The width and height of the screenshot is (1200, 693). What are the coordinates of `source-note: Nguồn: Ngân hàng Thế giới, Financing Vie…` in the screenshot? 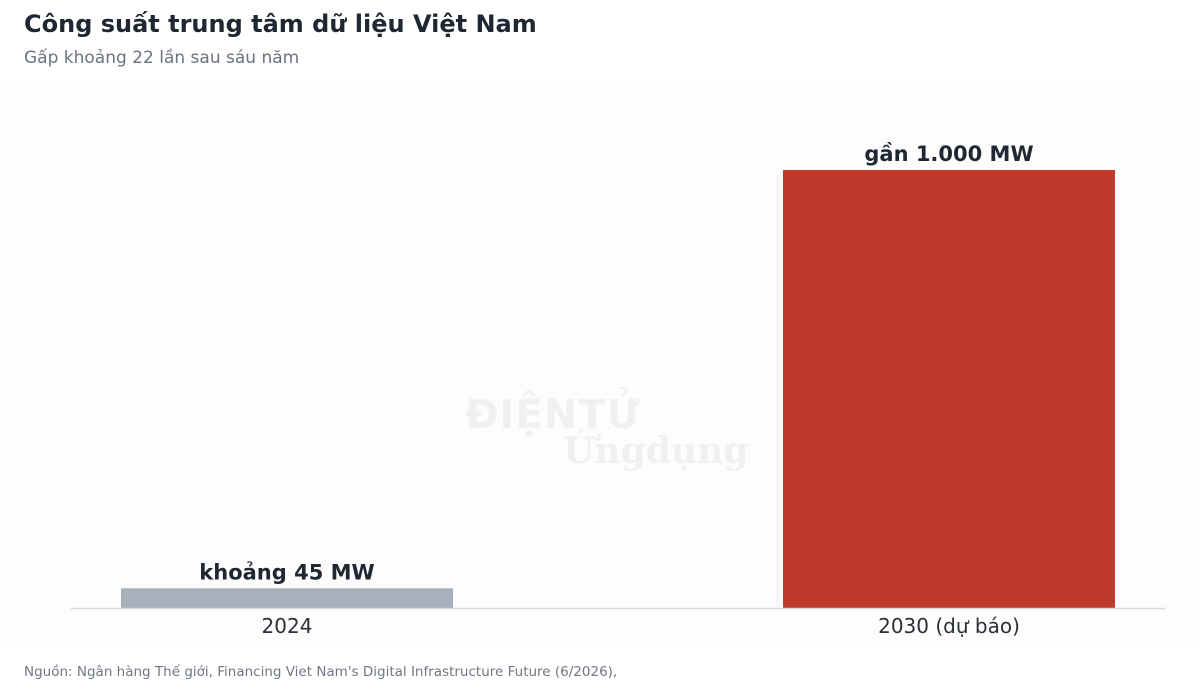 It's located at (321, 672).